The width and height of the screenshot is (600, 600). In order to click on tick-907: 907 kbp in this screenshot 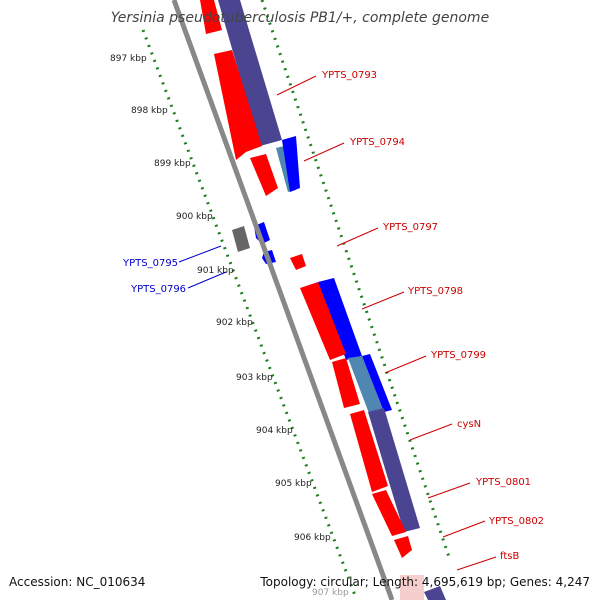, I will do `click(330, 593)`.